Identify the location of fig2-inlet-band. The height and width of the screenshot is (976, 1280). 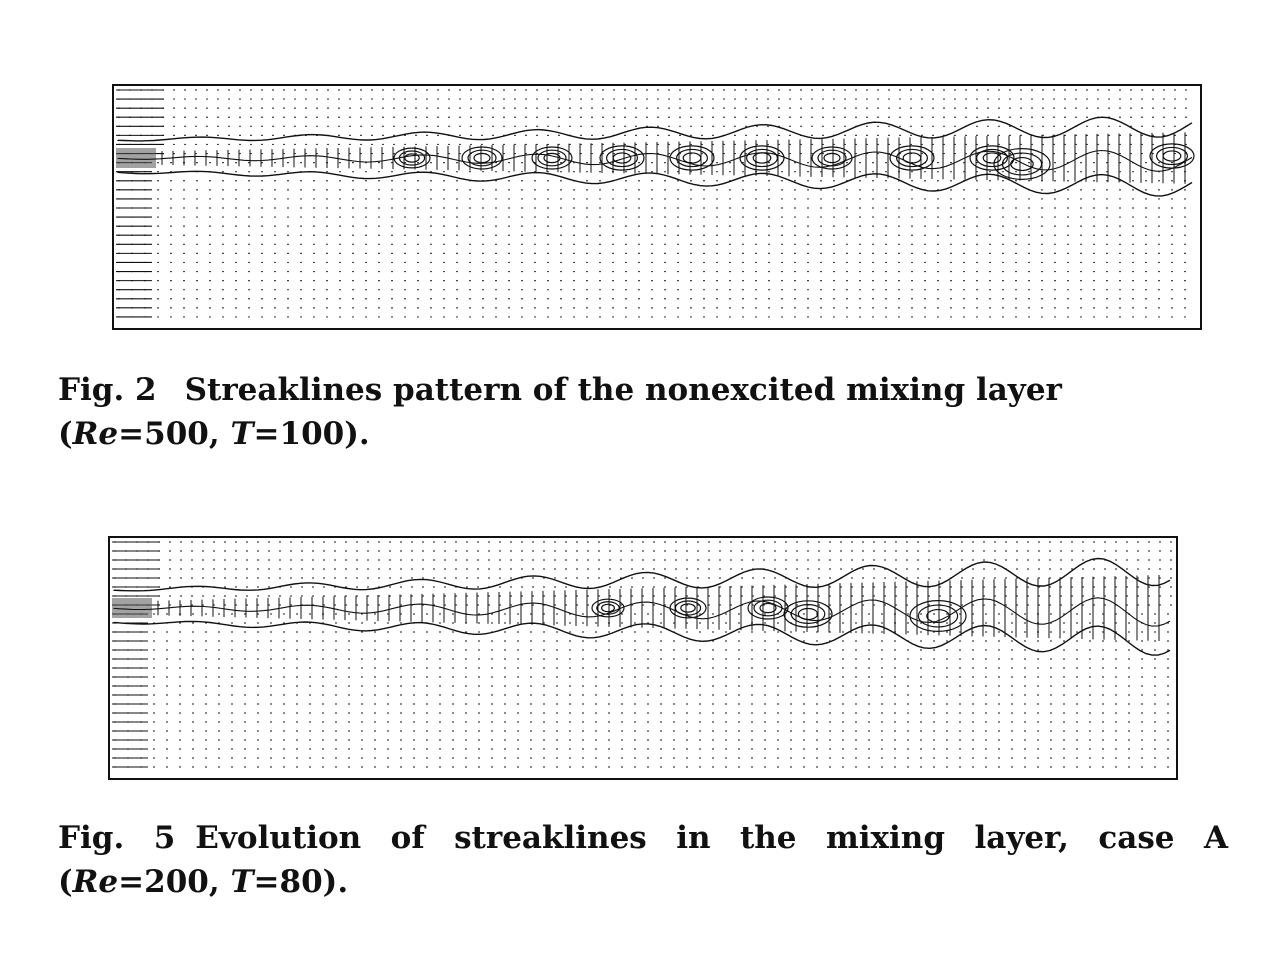
(136, 158).